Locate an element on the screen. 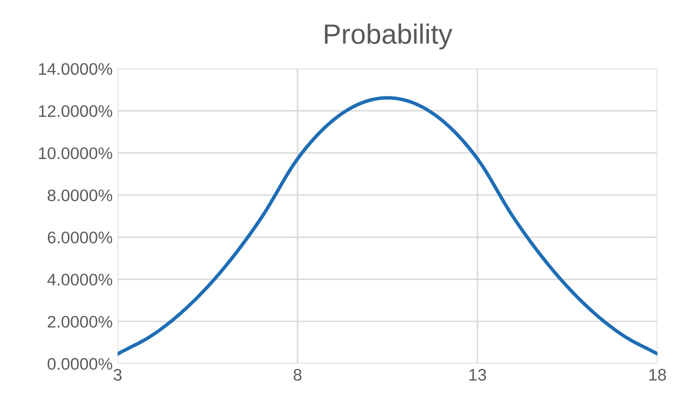  y-tick-label: 10.0000% is located at coordinates (75, 153).